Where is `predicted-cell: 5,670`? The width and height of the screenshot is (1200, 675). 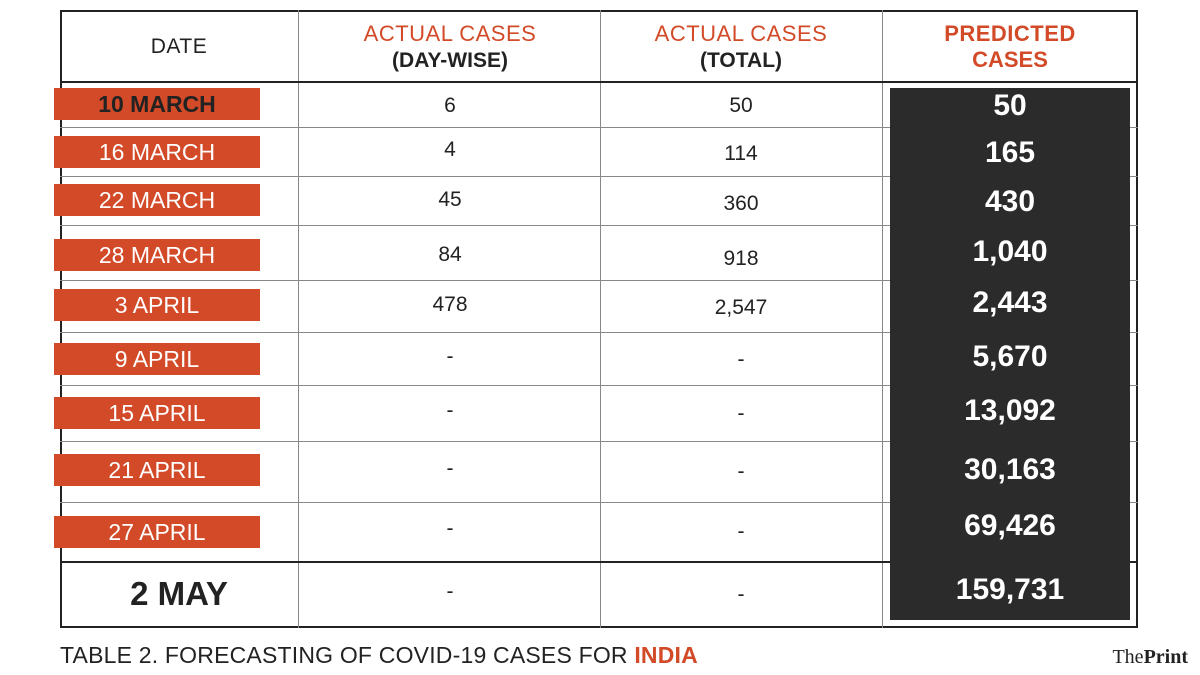 predicted-cell: 5,670 is located at coordinates (1010, 356).